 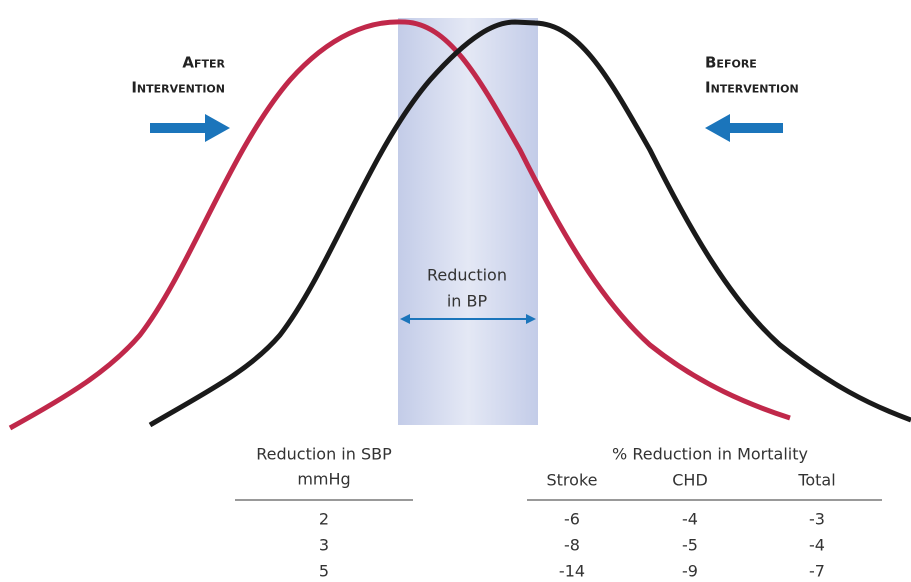 What do you see at coordinates (324, 454) in the screenshot?
I see `table-header: Reduction in SBP` at bounding box center [324, 454].